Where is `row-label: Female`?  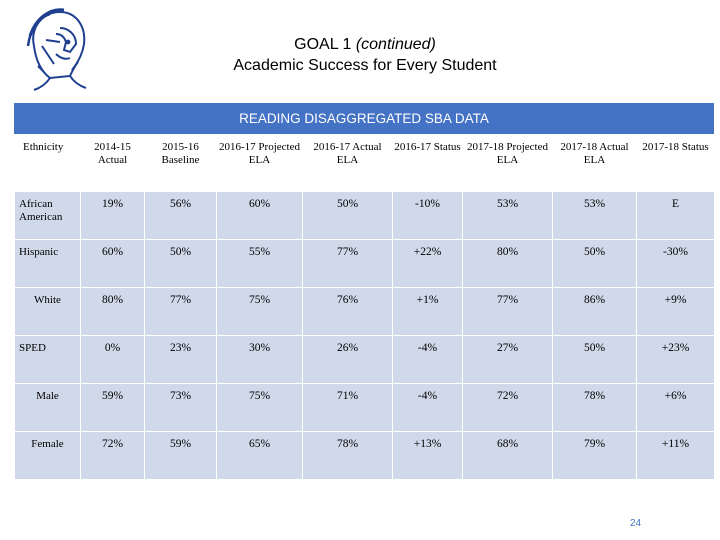 row-label: Female is located at coordinates (47, 455).